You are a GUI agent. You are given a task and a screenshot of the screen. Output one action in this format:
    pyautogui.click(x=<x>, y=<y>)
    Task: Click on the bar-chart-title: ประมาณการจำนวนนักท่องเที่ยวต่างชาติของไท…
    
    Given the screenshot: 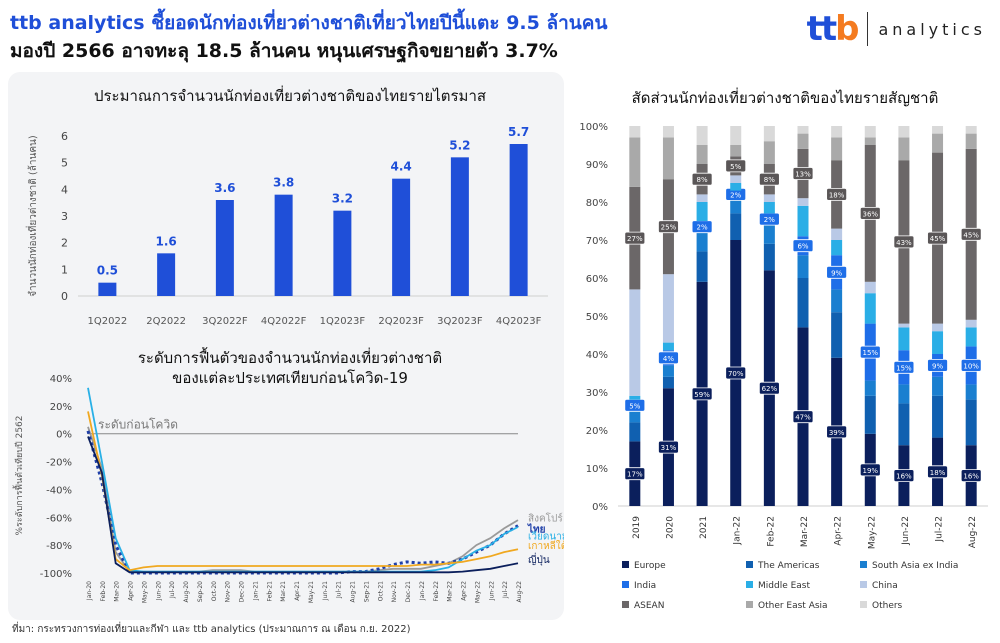 What is the action you would take?
    pyautogui.click(x=290, y=96)
    